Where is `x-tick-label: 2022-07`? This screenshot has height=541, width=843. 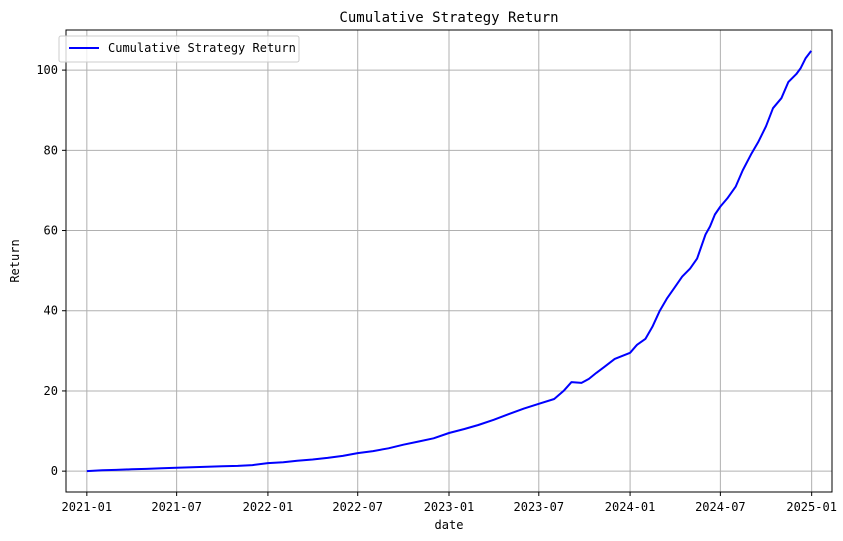 x-tick-label: 2022-07 is located at coordinates (357, 507).